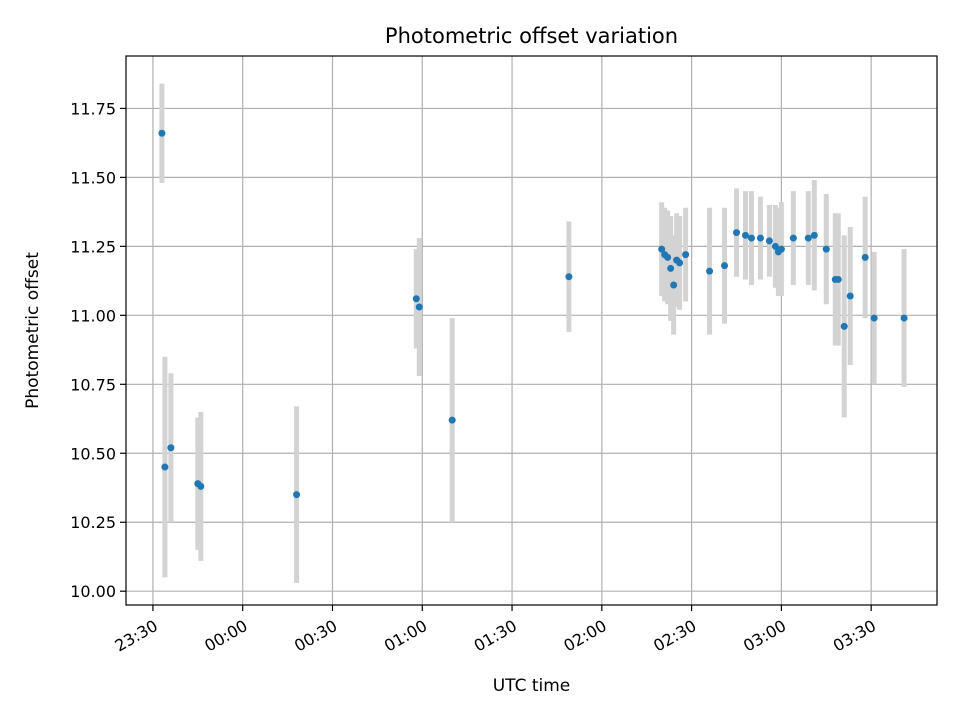  I want to click on y-tick-label: 10.75, so click(93, 384).